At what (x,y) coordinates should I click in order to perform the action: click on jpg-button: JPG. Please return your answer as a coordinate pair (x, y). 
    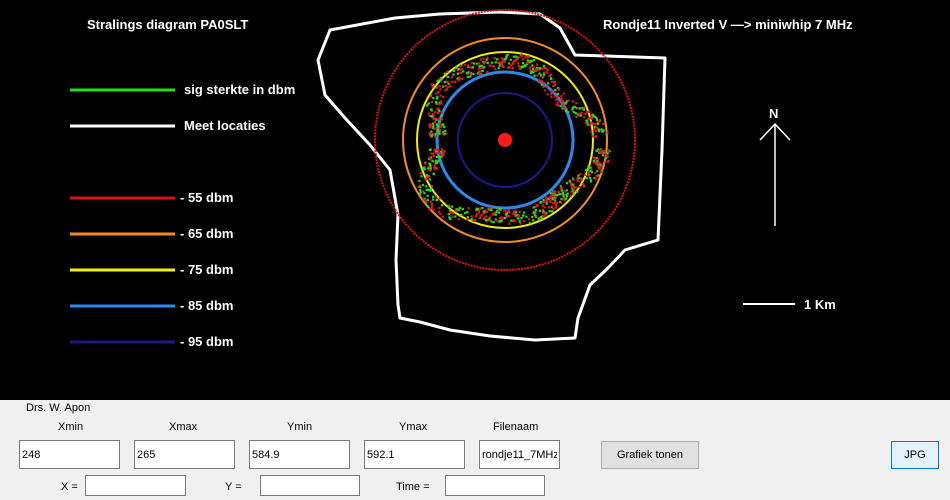
    Looking at the image, I should click on (915, 455).